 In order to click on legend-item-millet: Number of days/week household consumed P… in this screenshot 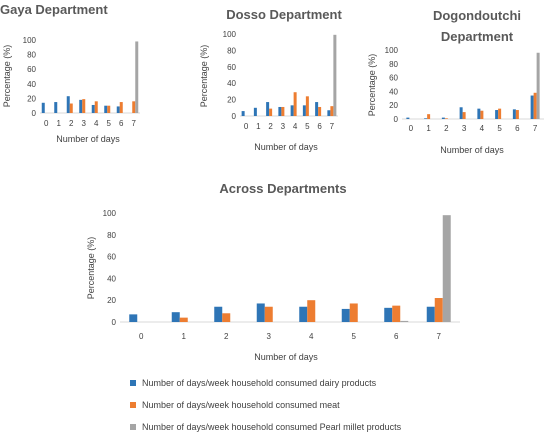, I will do `click(335, 427)`.